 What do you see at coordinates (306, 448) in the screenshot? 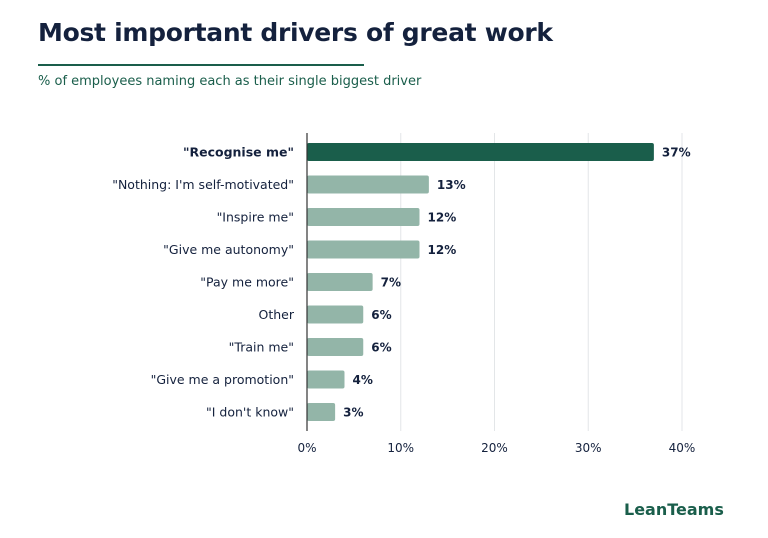
I see `x-tick-label: 0%` at bounding box center [306, 448].